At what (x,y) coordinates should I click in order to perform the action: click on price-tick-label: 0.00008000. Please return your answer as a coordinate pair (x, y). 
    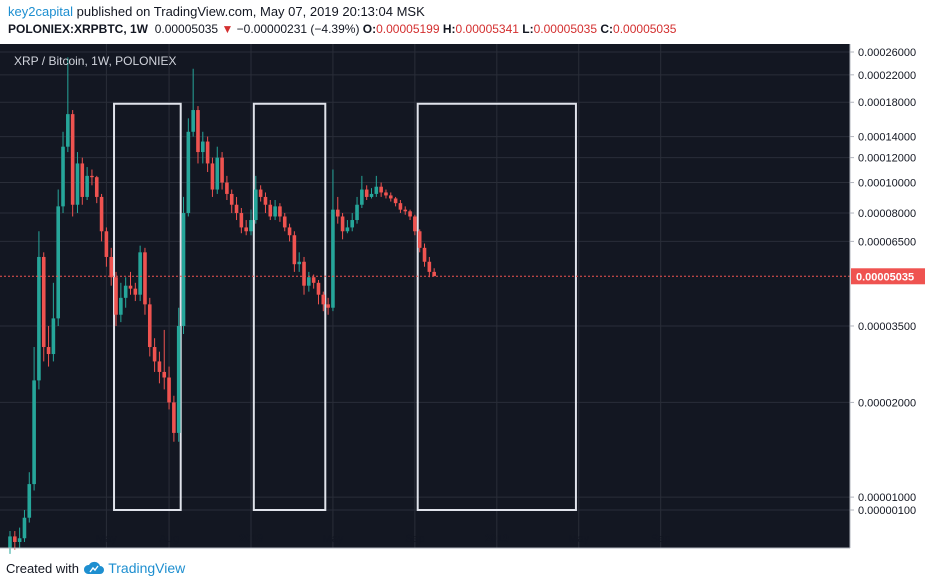
    Looking at the image, I should click on (887, 214).